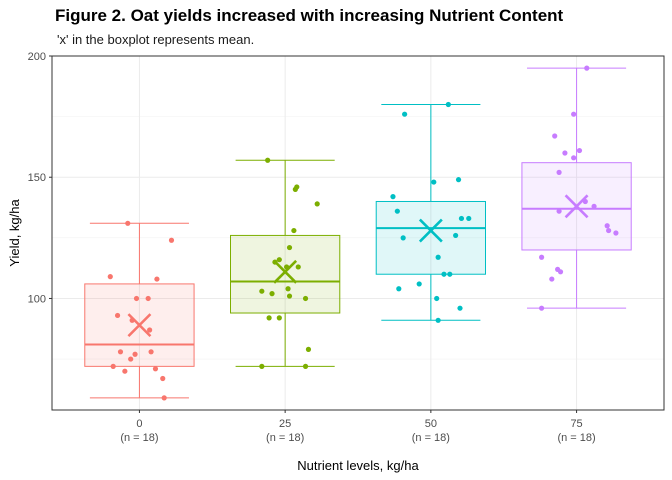 This screenshot has height=480, width=672. What do you see at coordinates (431, 424) in the screenshot?
I see `x-tick-label: 50` at bounding box center [431, 424].